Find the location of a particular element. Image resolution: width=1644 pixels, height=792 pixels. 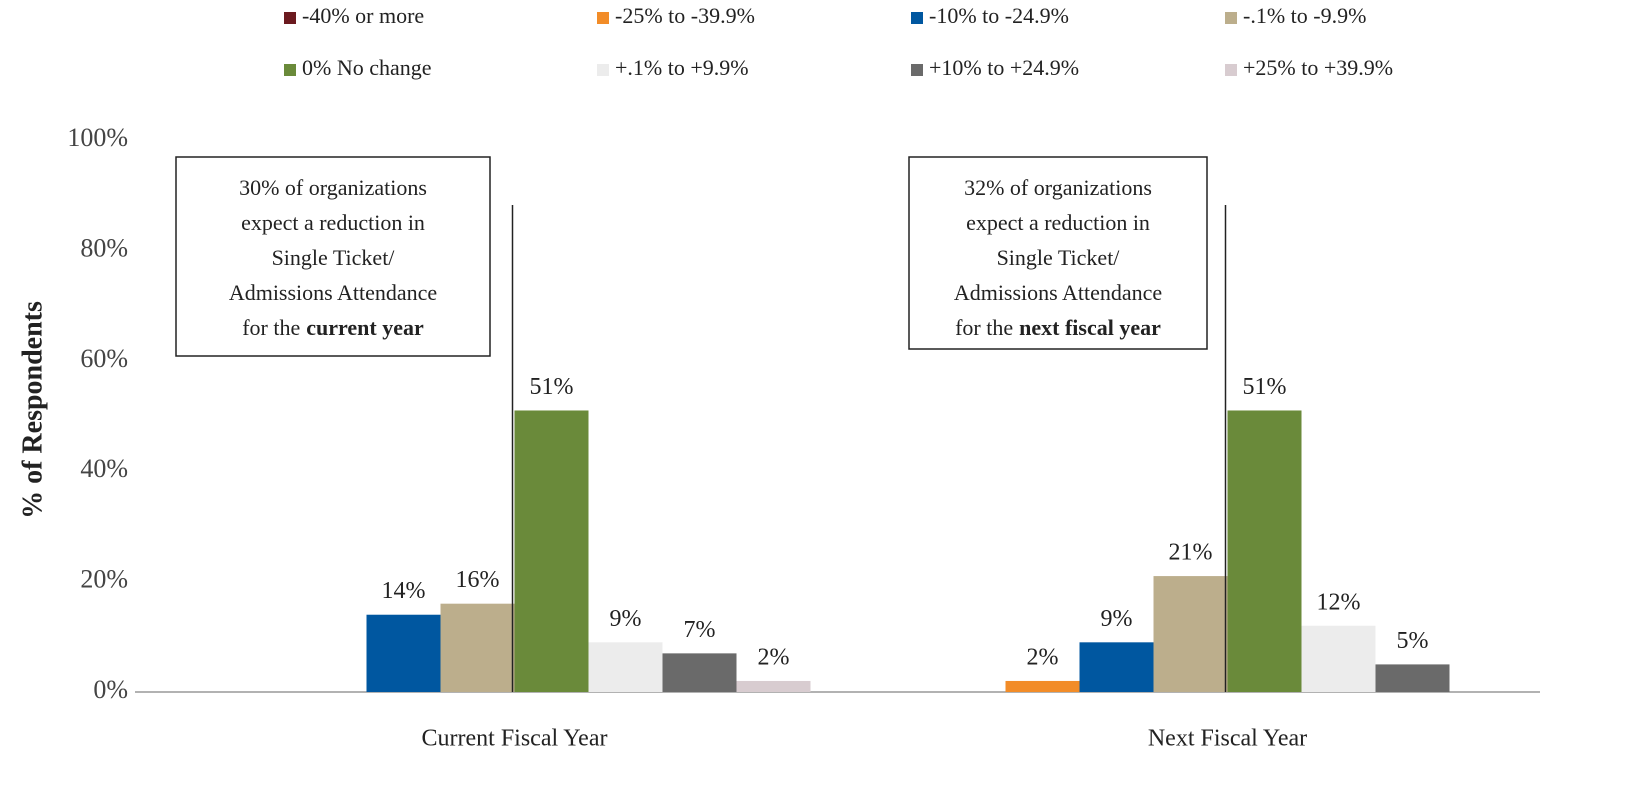

y-axis-title: % of Respondents is located at coordinates (32, 410).